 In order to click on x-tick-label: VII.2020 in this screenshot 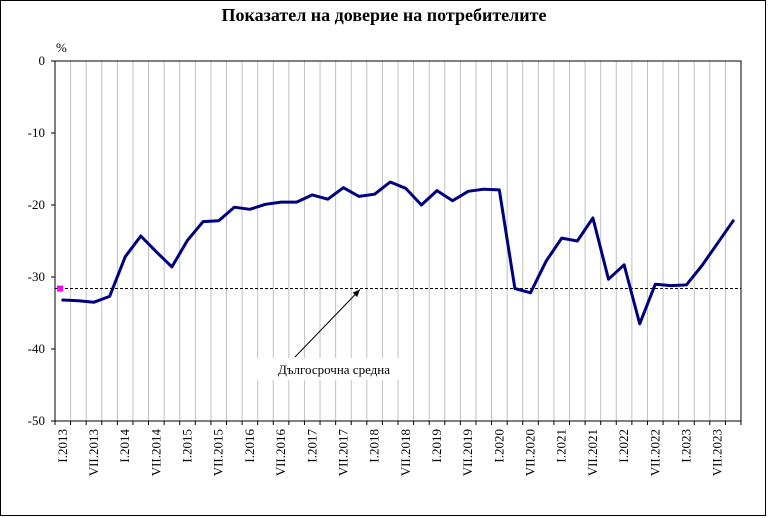, I will do `click(530, 452)`.